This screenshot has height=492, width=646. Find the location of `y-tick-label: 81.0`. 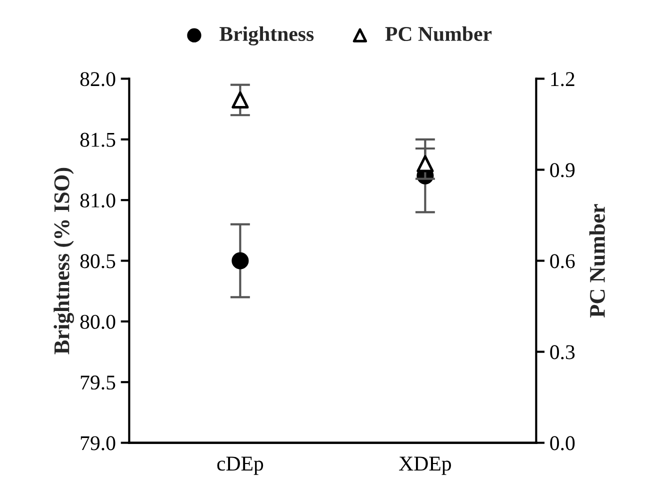

y-tick-label: 81.0 is located at coordinates (98, 200).